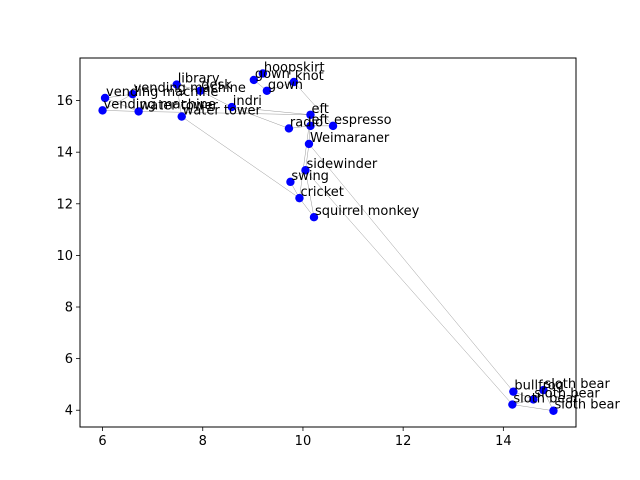  I want to click on x-axis-ticks: 6 8 10 12 14, so click(305, 438).